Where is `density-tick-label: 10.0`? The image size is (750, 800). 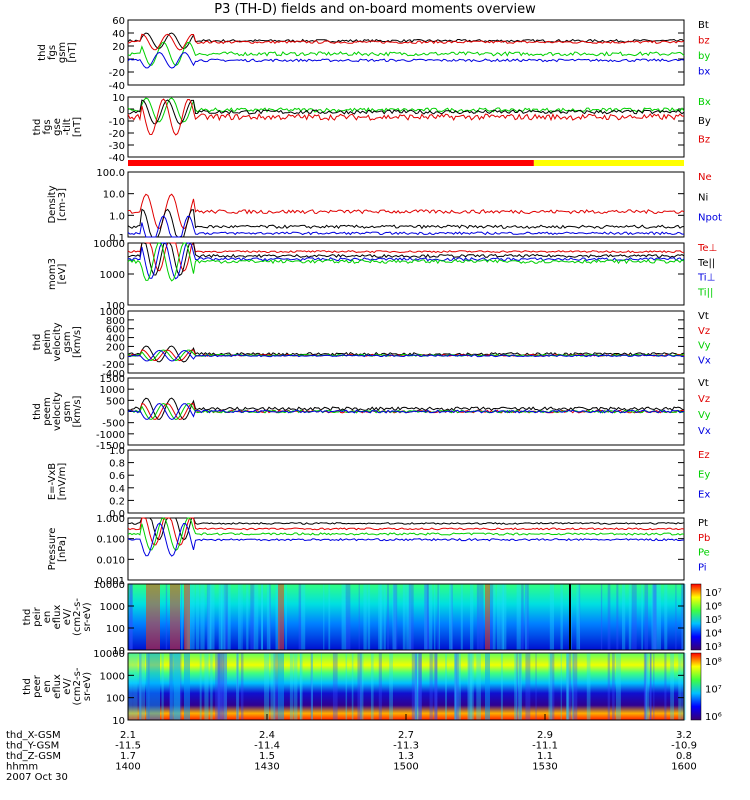
density-tick-label: 10.0 is located at coordinates (114, 195).